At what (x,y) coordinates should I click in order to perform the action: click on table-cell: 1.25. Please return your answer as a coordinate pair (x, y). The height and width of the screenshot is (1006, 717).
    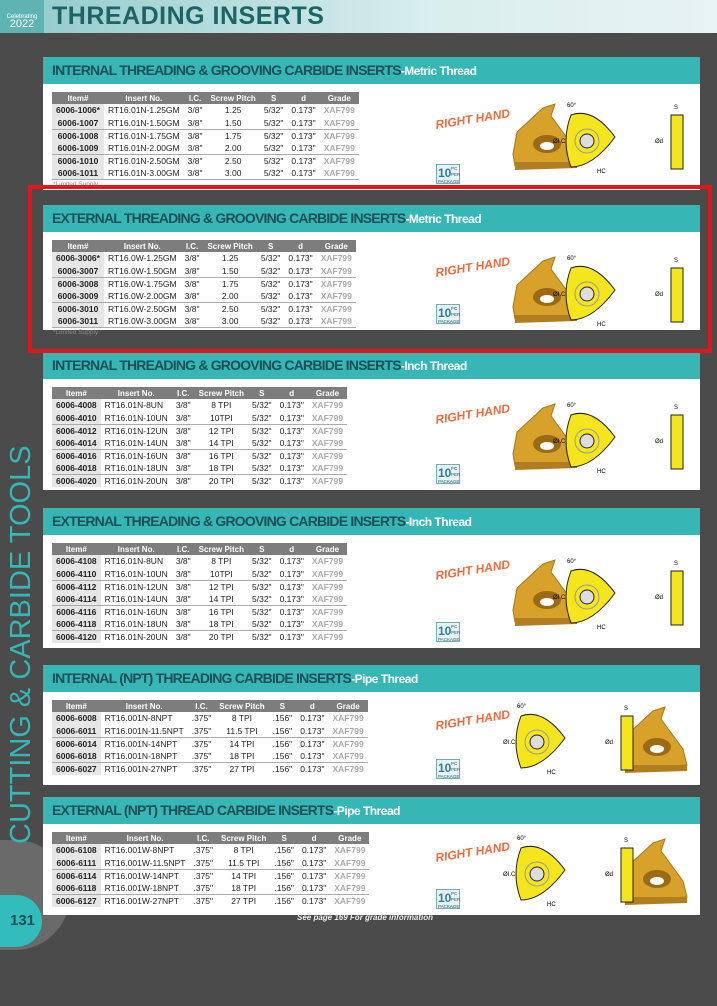
    Looking at the image, I should click on (233, 110).